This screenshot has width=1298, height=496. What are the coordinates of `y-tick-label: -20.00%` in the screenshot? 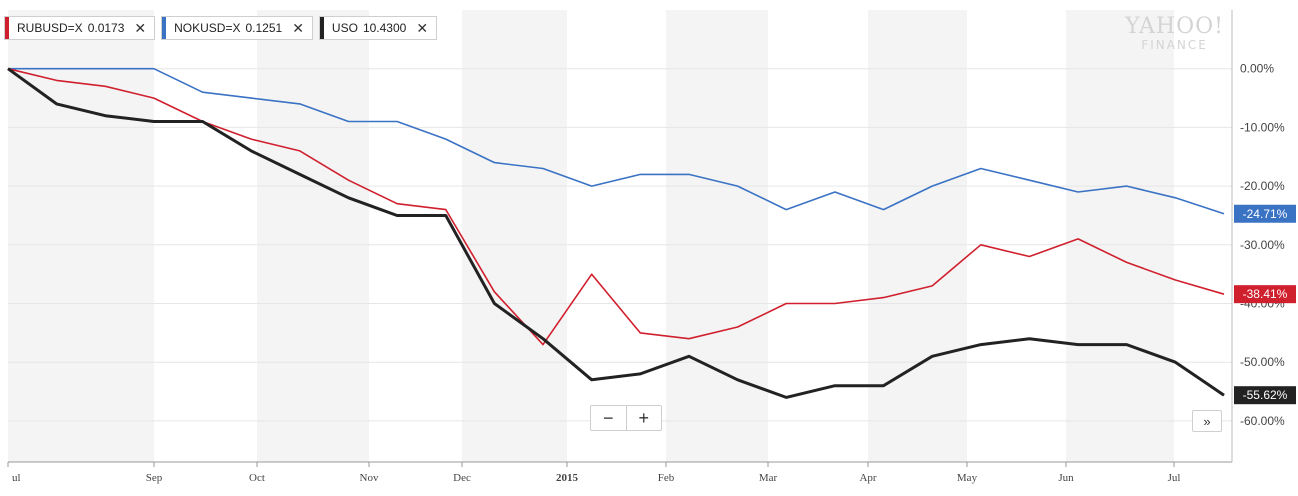 It's located at (1262, 186).